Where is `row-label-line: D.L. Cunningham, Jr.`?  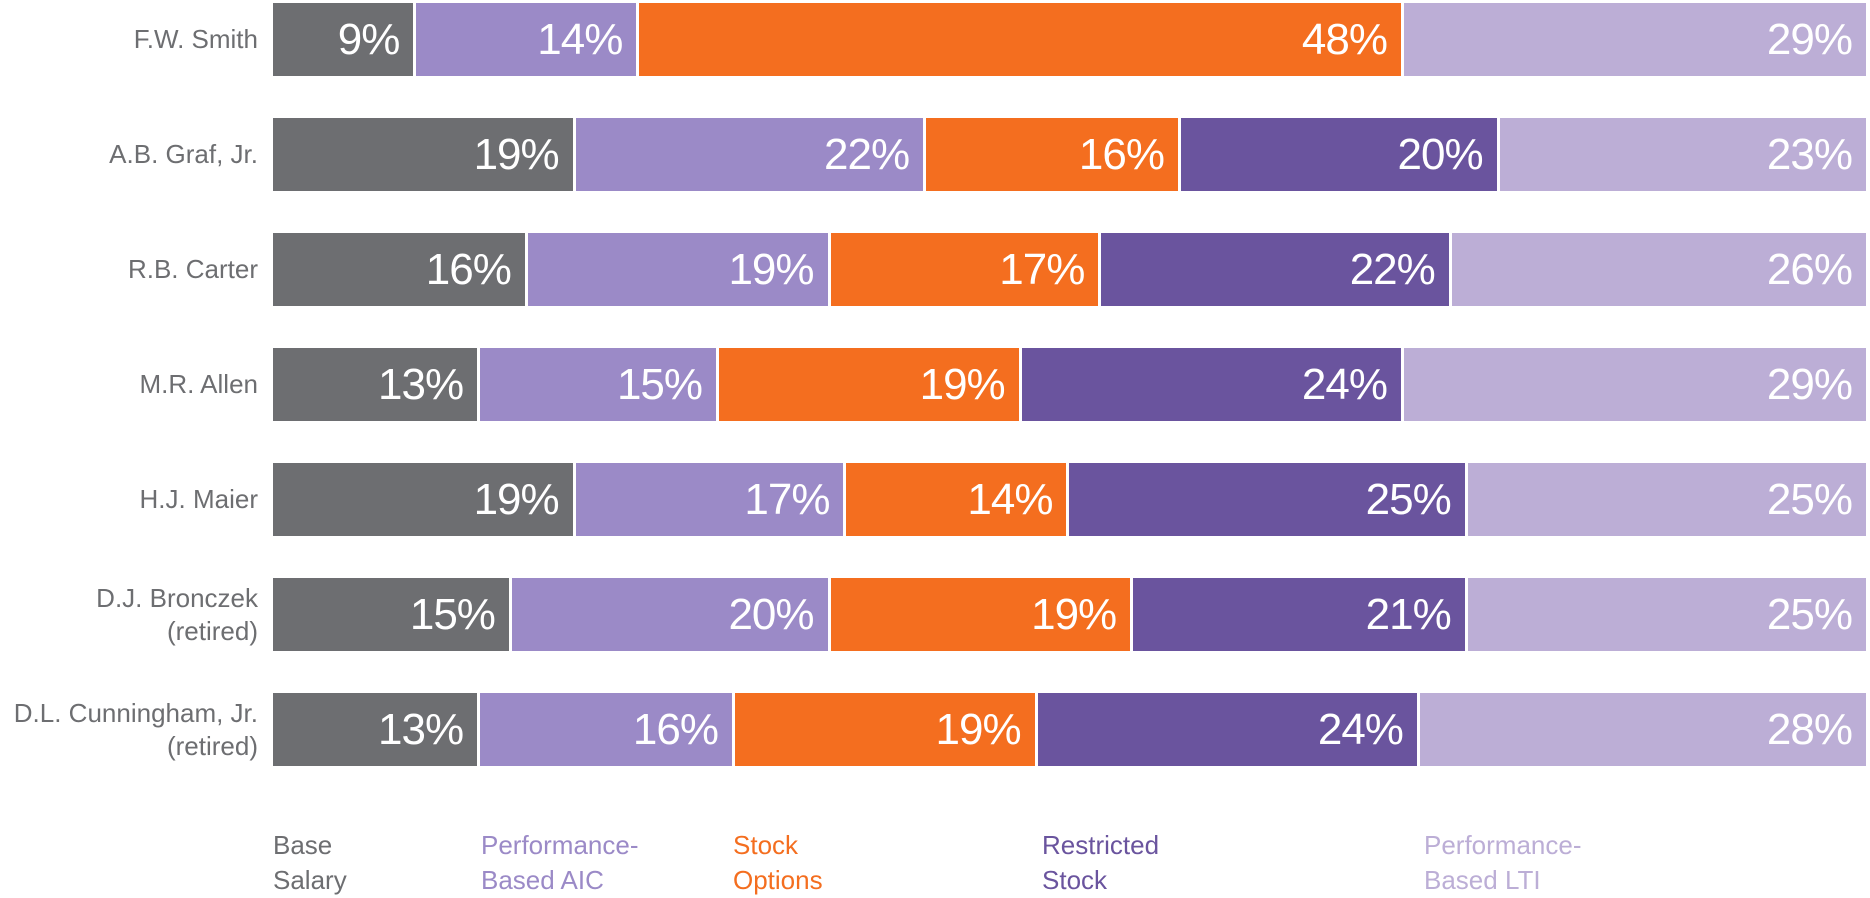
row-label-line: D.L. Cunningham, Jr. is located at coordinates (135, 713).